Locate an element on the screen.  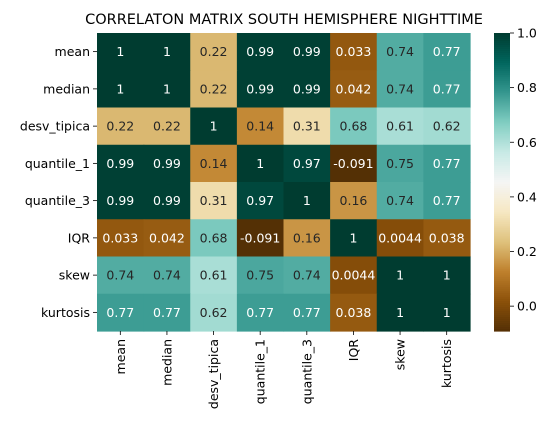
heatmap-cell-value: 0.75 is located at coordinates (260, 275).